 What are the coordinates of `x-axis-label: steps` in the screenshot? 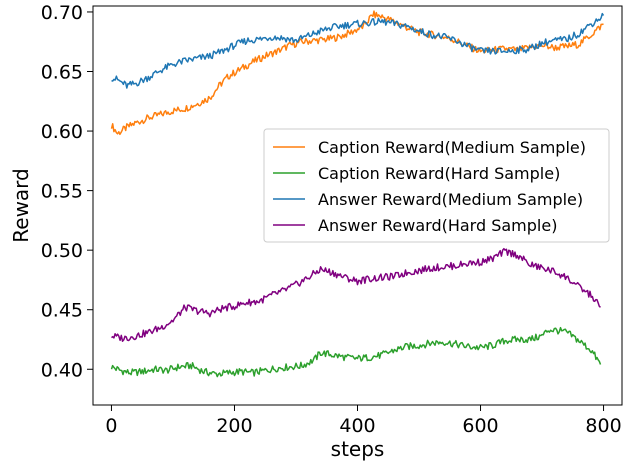 It's located at (358, 449).